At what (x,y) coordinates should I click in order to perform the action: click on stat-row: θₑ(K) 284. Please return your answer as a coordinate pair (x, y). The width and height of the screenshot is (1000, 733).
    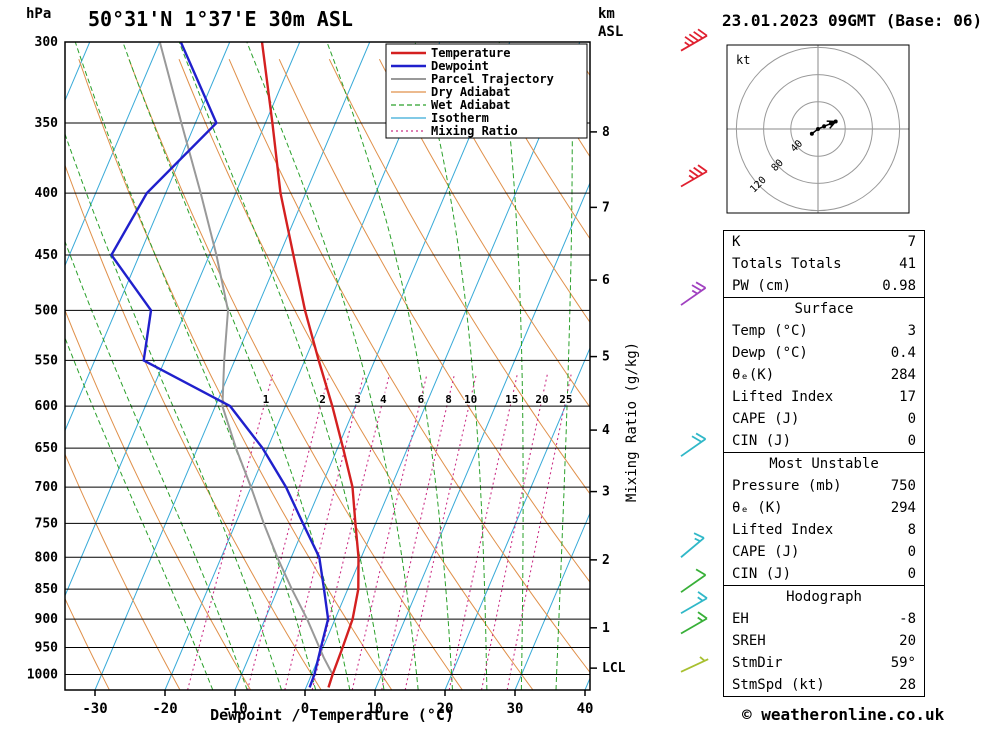
    Looking at the image, I should click on (824, 375).